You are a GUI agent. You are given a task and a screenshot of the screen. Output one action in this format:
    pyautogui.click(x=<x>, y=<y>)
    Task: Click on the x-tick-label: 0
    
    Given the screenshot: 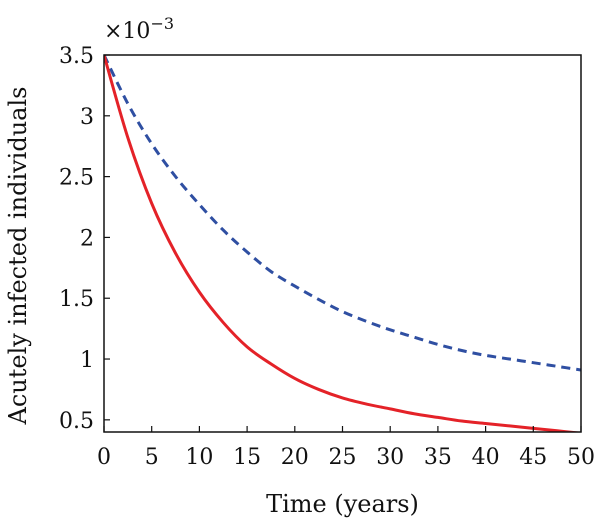 What is the action you would take?
    pyautogui.click(x=104, y=457)
    